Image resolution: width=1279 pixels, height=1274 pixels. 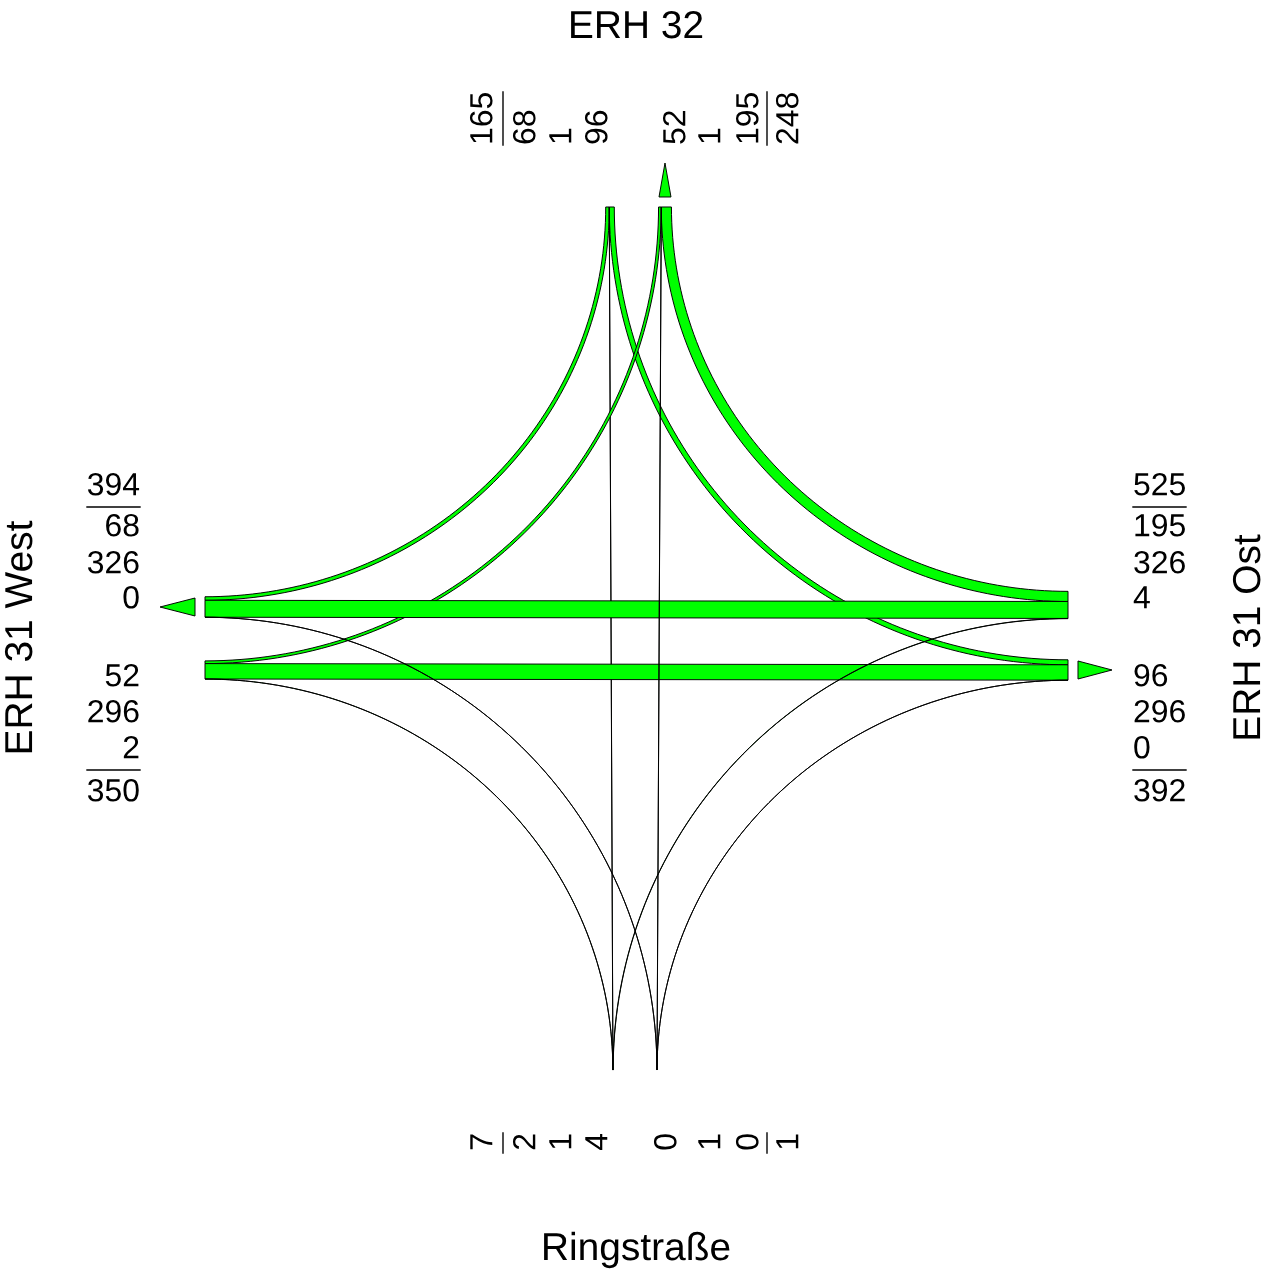 I want to click on text: 394, so click(x=113, y=484).